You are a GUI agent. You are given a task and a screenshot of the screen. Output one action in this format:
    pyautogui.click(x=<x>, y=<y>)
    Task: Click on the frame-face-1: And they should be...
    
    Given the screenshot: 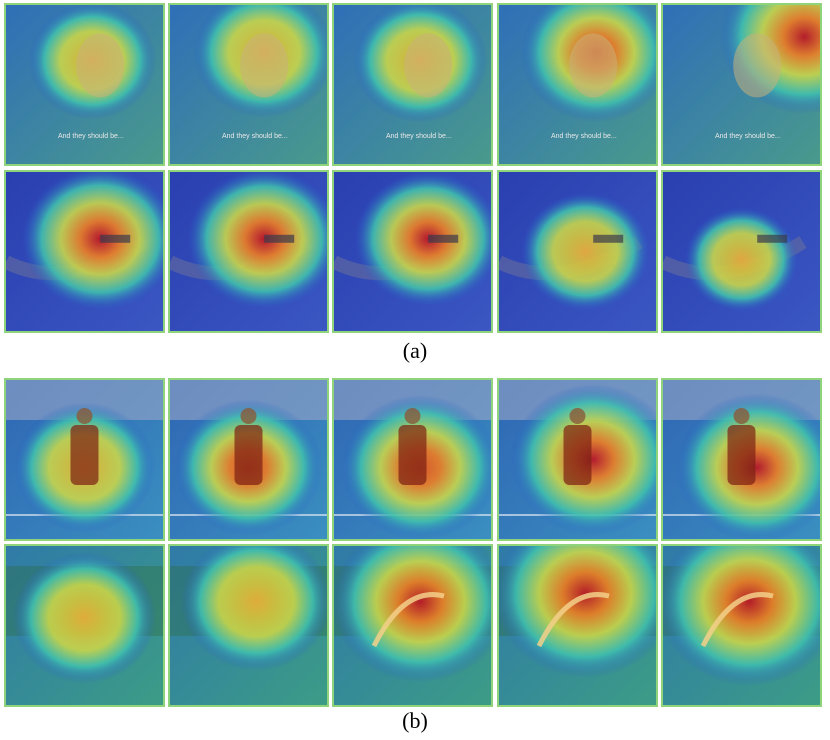 What is the action you would take?
    pyautogui.click(x=84, y=84)
    